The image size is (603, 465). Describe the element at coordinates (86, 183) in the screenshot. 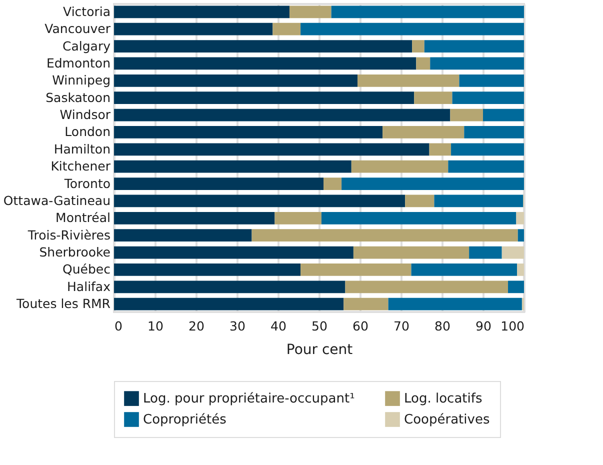

I see `y-tick-label: Toronto` at that location.